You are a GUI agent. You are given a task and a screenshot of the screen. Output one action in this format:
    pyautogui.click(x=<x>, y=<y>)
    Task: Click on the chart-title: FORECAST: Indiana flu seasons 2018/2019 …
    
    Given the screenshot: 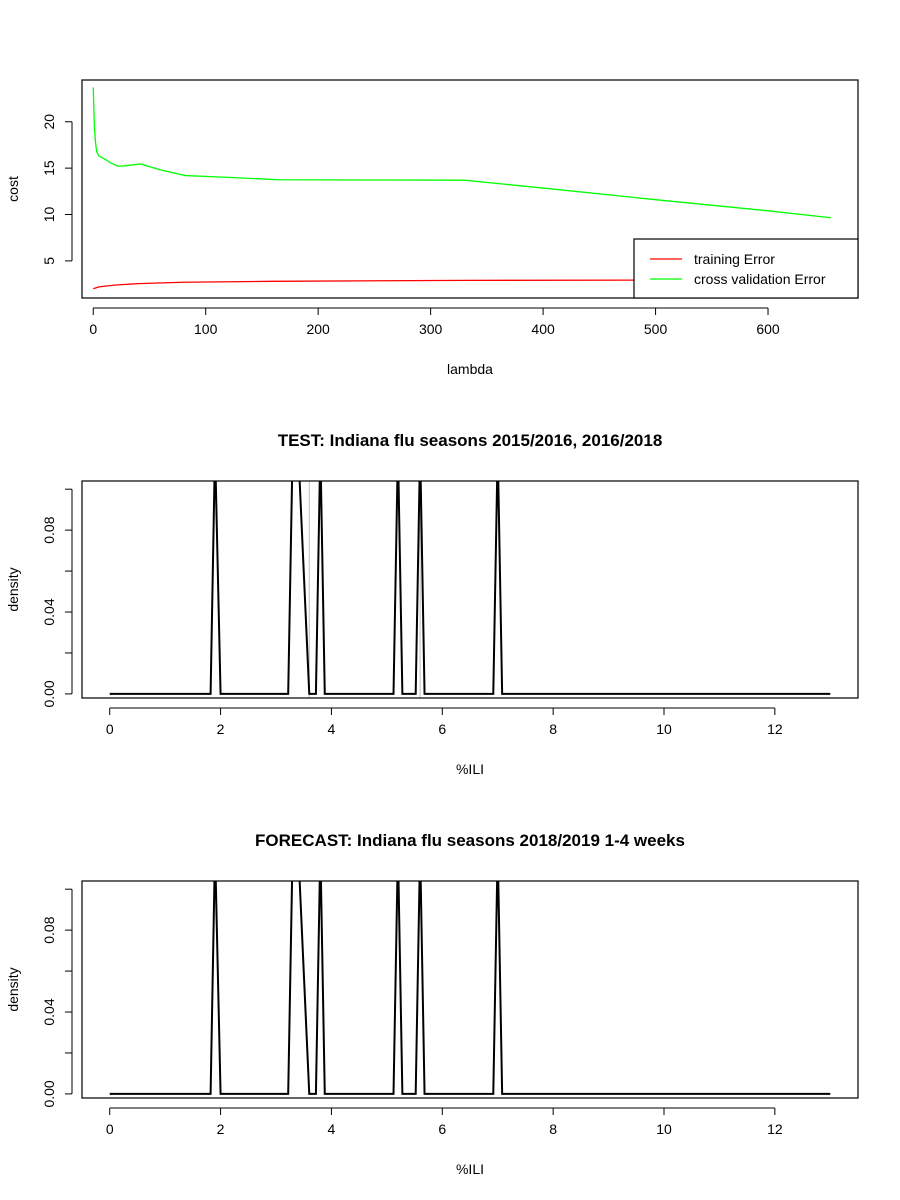 What is the action you would take?
    pyautogui.click(x=470, y=840)
    